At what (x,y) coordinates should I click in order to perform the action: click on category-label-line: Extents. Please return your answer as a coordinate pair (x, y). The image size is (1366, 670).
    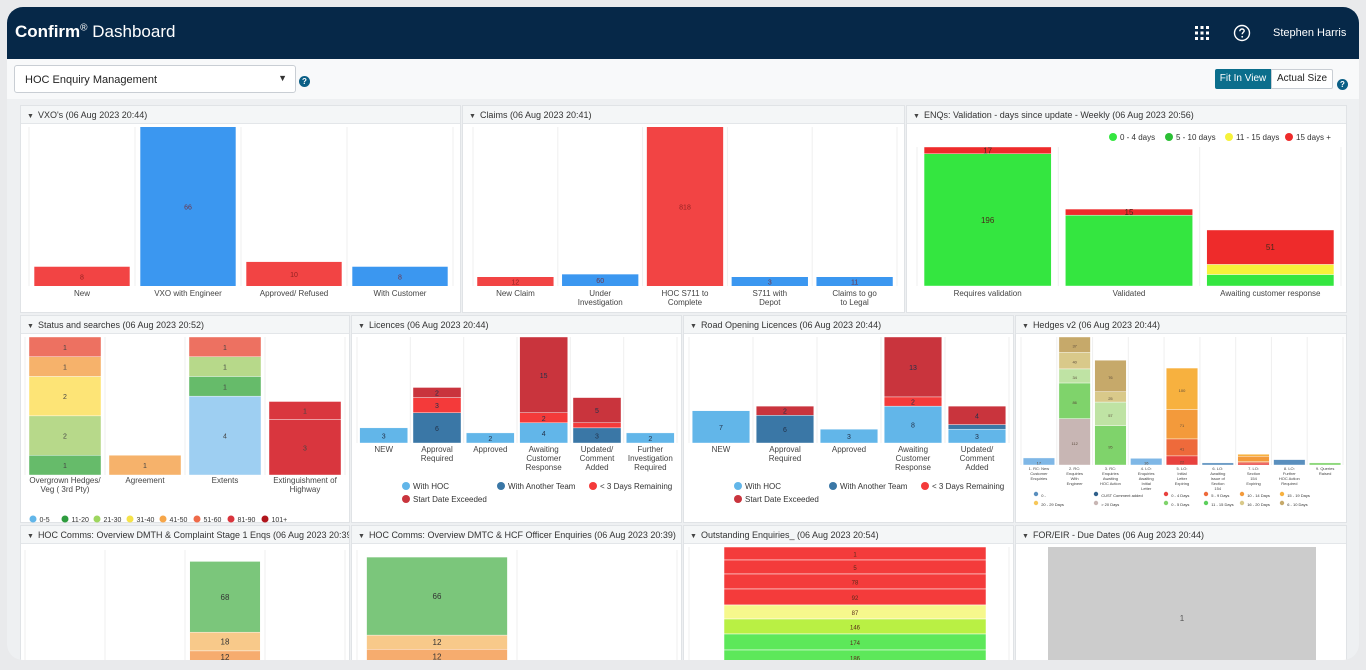
    Looking at the image, I should click on (225, 480).